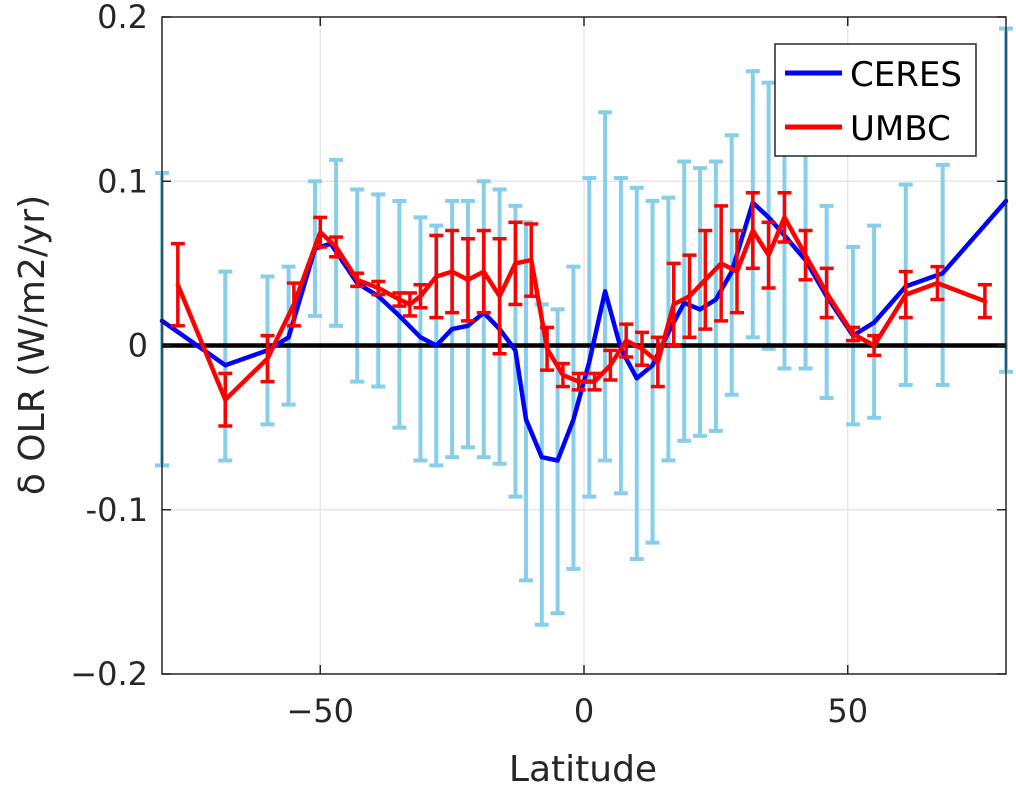 This screenshot has width=1016, height=787. Describe the element at coordinates (117, 510) in the screenshot. I see `y-tick-label: -0.1` at that location.